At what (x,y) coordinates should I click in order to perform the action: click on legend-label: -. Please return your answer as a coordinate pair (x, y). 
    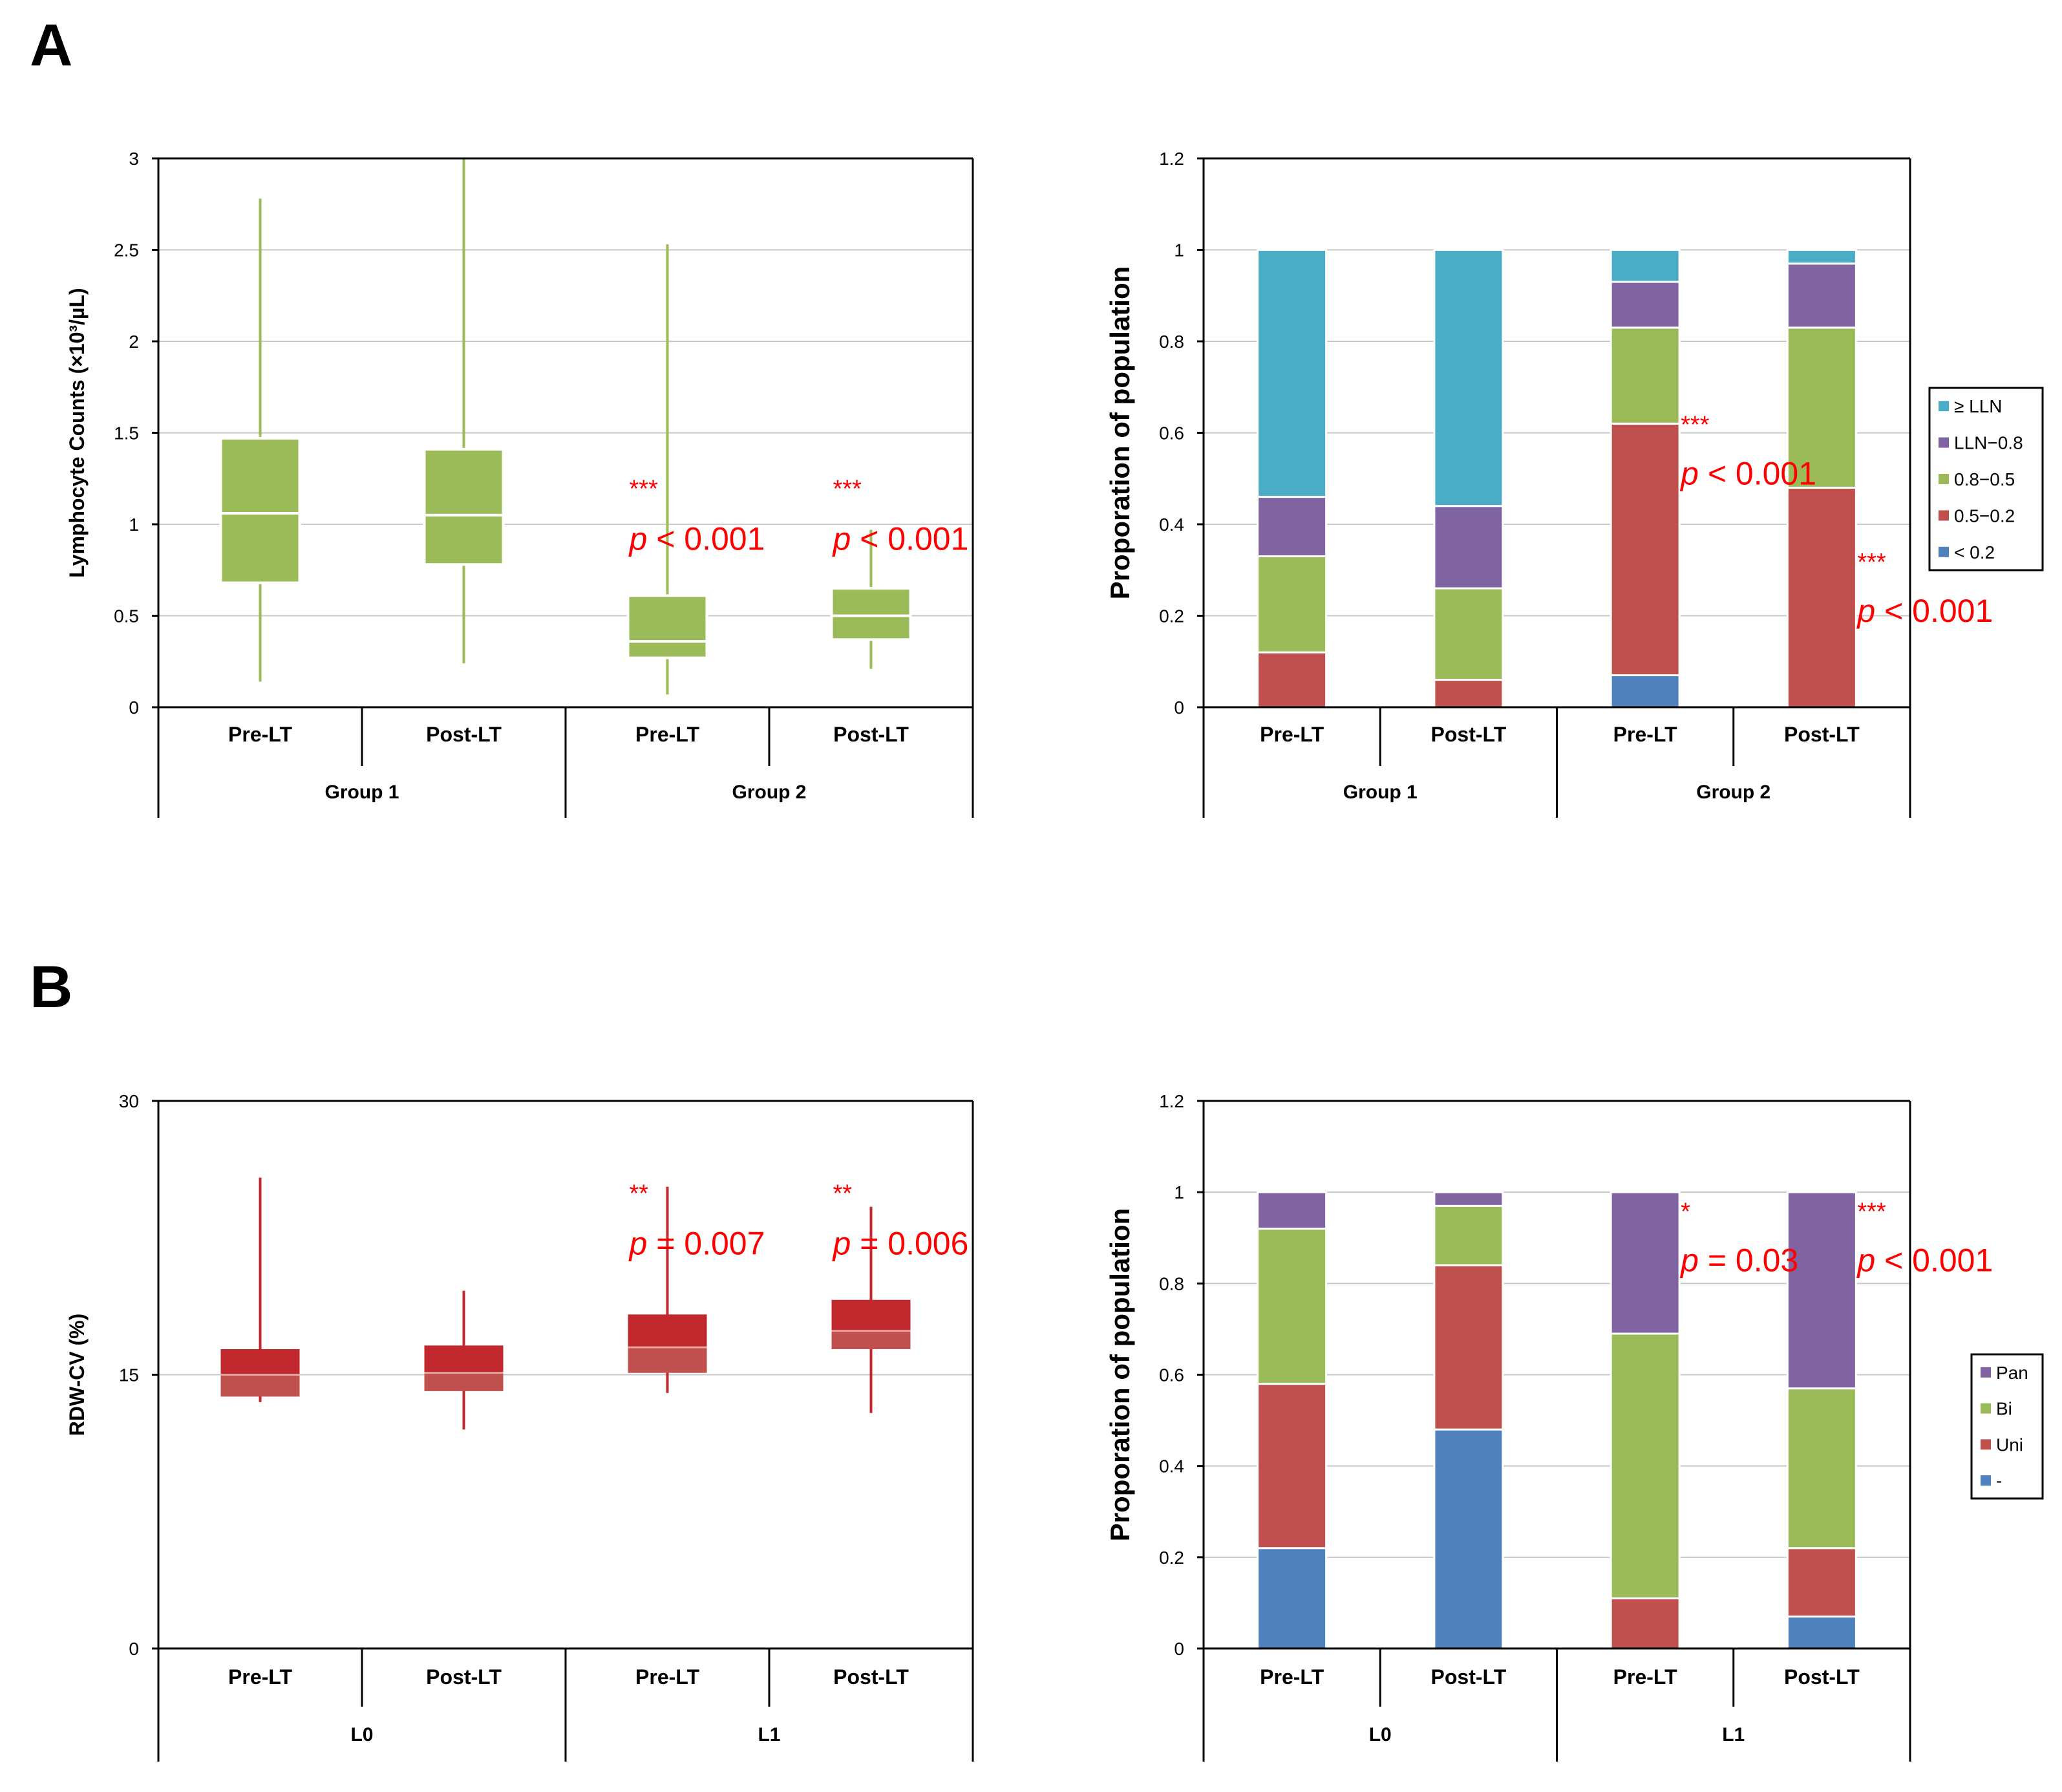
    Looking at the image, I should click on (1999, 1481).